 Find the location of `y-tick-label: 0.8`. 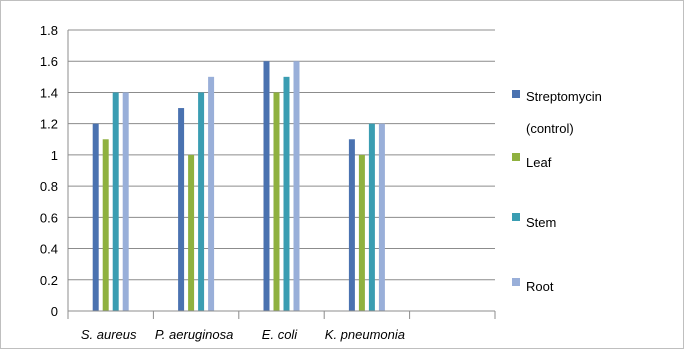

y-tick-label: 0.8 is located at coordinates (49, 186).